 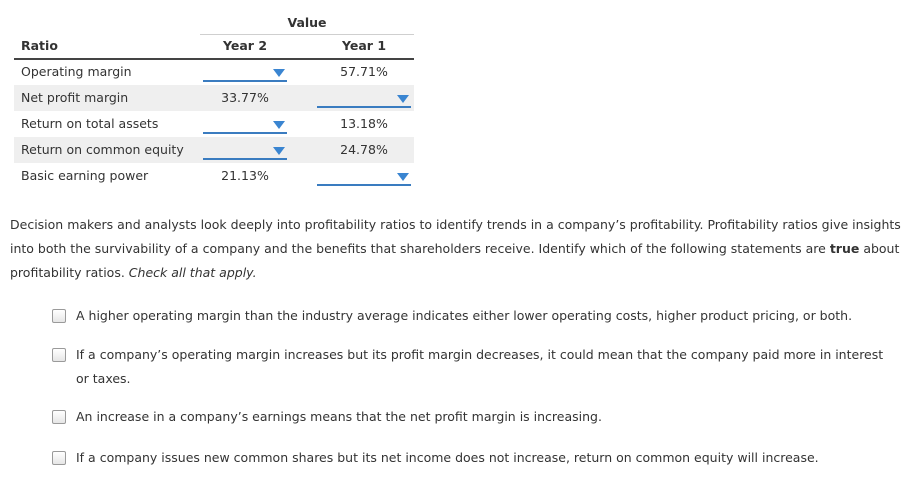 I want to click on year1-cell: 24.78%, so click(x=364, y=150).